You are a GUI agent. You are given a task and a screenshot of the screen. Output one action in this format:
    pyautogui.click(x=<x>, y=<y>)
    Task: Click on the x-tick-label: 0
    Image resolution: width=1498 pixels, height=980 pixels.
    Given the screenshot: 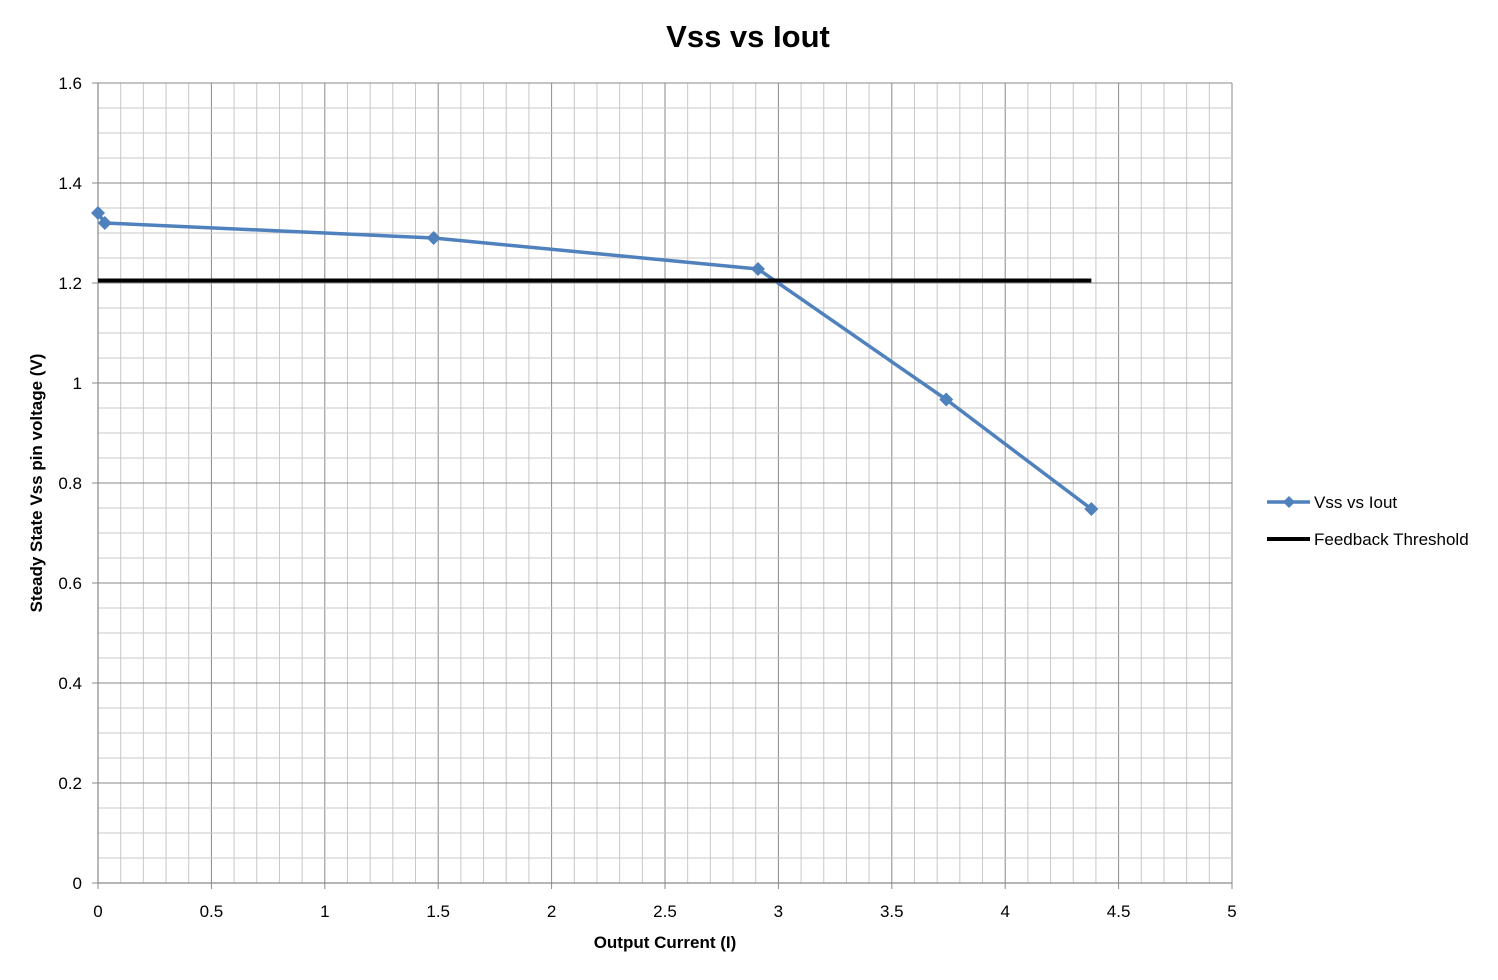 What is the action you would take?
    pyautogui.click(x=97, y=911)
    